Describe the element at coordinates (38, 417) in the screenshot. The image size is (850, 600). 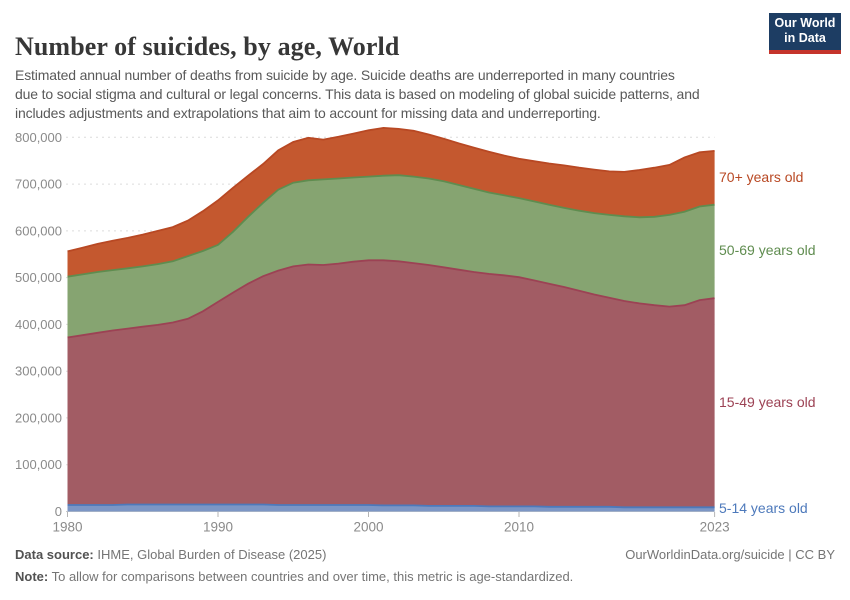
I see `y-axis-tick-label: 200,000` at that location.